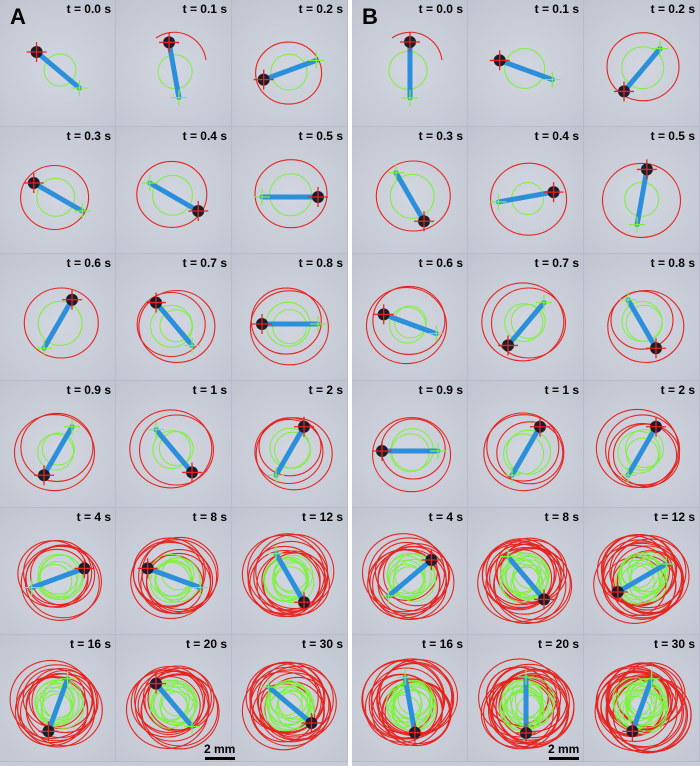 Image resolution: width=700 pixels, height=766 pixels. What do you see at coordinates (181, 46) in the screenshot?
I see `trajectory-arc-red` at bounding box center [181, 46].